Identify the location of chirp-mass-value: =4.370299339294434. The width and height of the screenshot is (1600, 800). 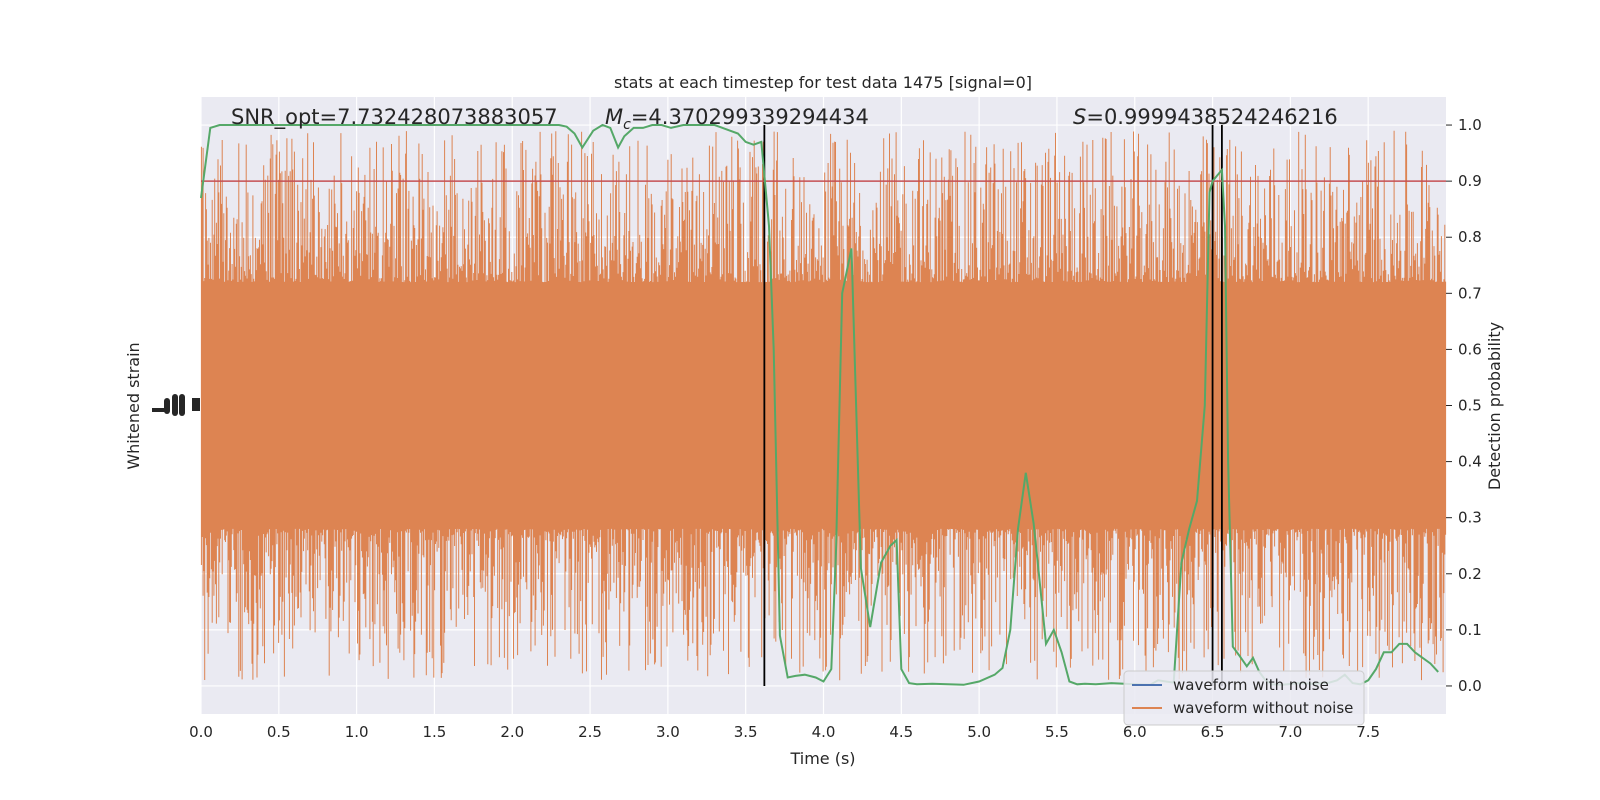
(750, 117).